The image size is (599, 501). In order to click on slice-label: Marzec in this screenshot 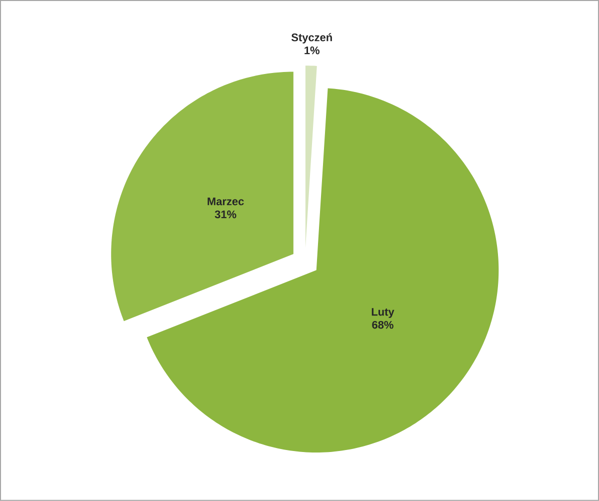, I will do `click(226, 202)`.